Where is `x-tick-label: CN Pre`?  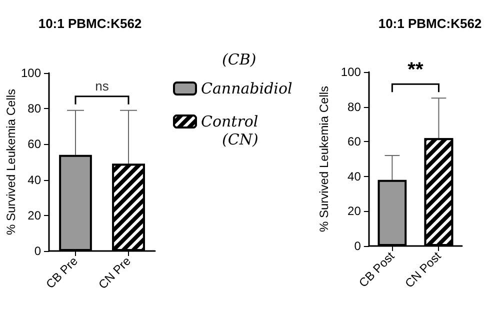 x-tick-label: CN Pre is located at coordinates (115, 273).